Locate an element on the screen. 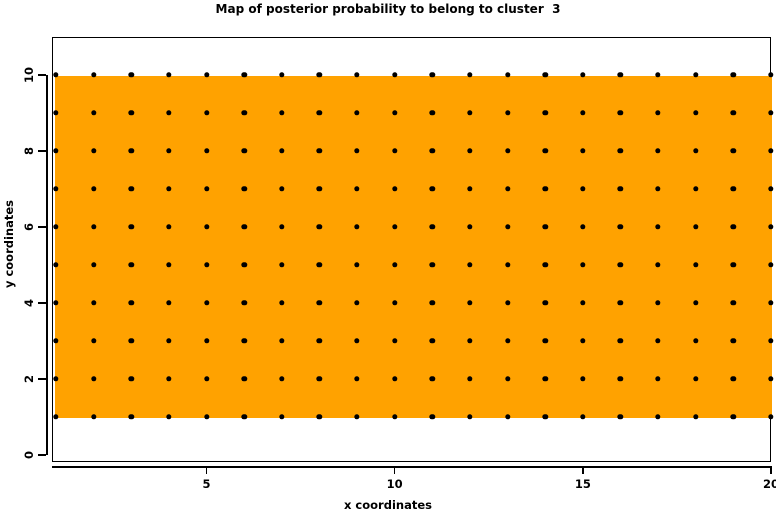 The width and height of the screenshot is (776, 518). y-tick-label: 8 is located at coordinates (29, 151).